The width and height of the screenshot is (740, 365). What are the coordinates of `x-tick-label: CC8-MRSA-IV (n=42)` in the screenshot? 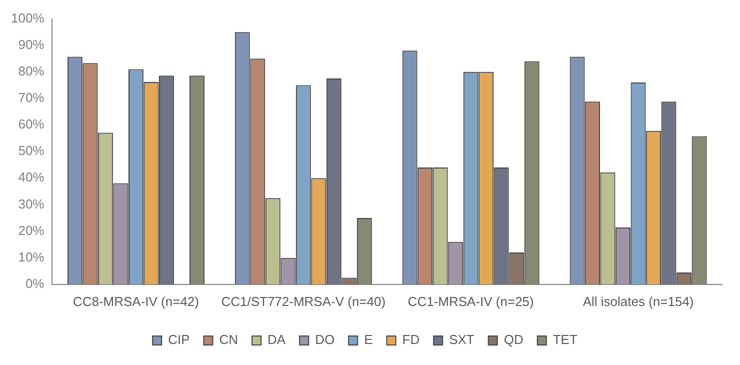 It's located at (135, 301).